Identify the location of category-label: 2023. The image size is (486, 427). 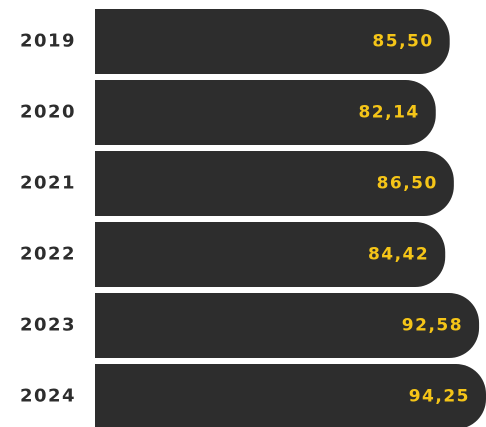
(48, 325).